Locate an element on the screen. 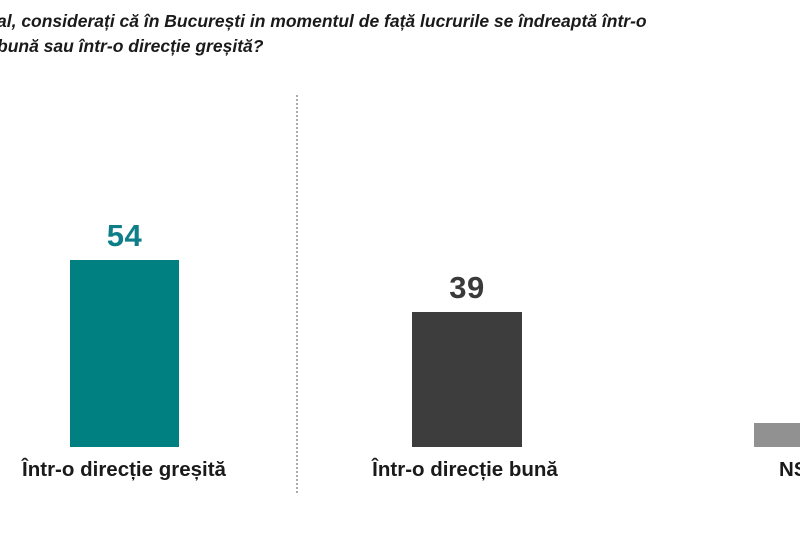 The image size is (800, 534). category-label-directie-buna: Într-o direcție bună is located at coordinates (465, 469).